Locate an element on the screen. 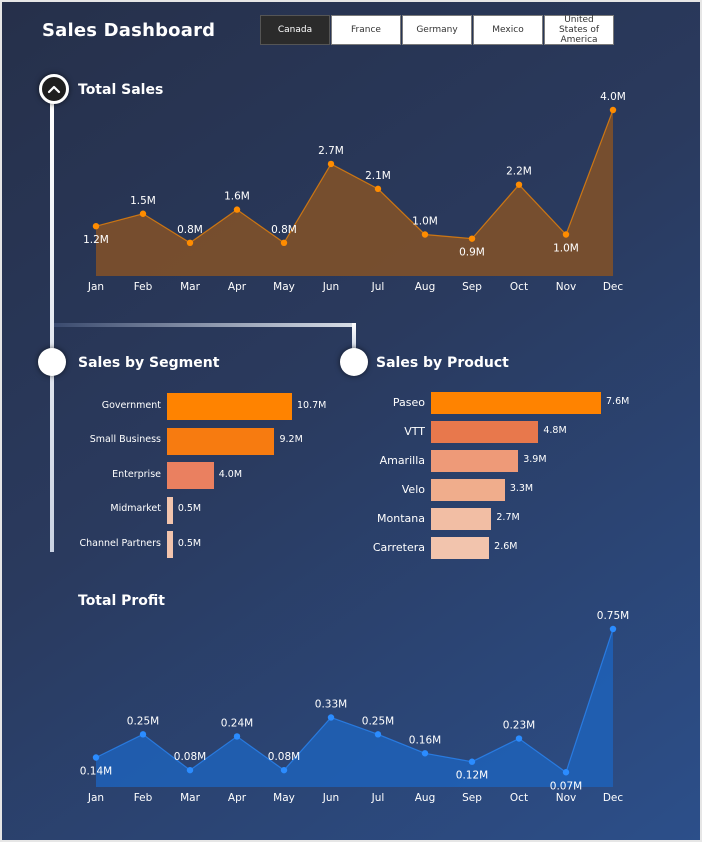  value-label: 2.6M is located at coordinates (506, 546).